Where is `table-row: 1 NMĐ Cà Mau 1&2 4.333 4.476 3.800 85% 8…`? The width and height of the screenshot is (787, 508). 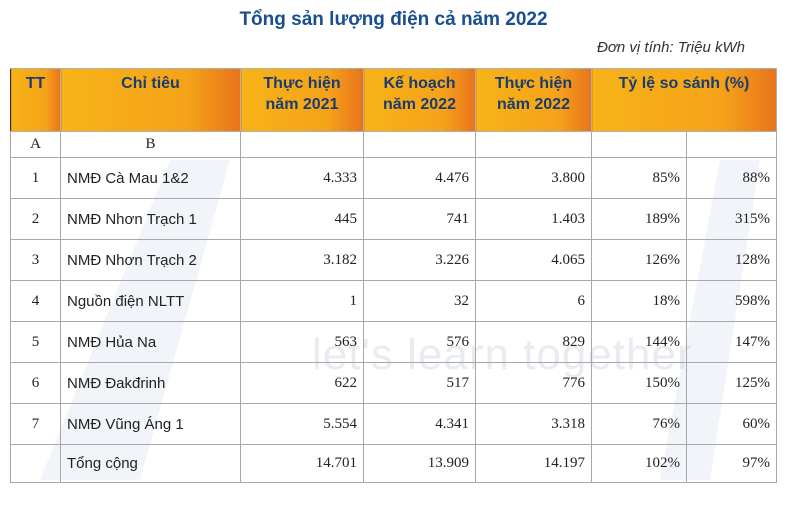 table-row: 1 NMĐ Cà Mau 1&2 4.333 4.476 3.800 85% 8… is located at coordinates (394, 178).